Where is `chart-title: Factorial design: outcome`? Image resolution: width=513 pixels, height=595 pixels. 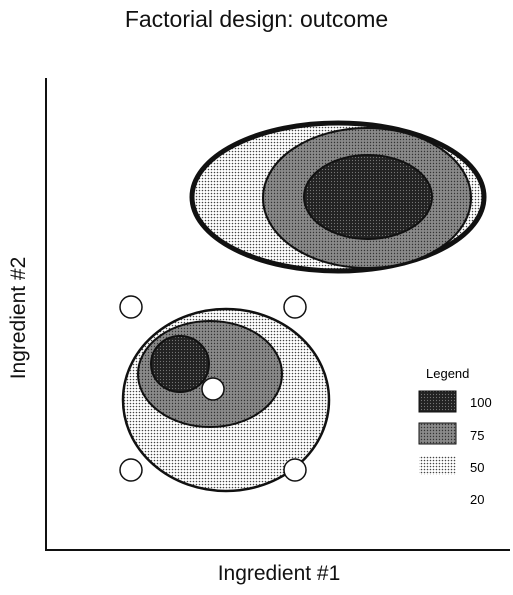
chart-title: Factorial design: outcome is located at coordinates (256, 19).